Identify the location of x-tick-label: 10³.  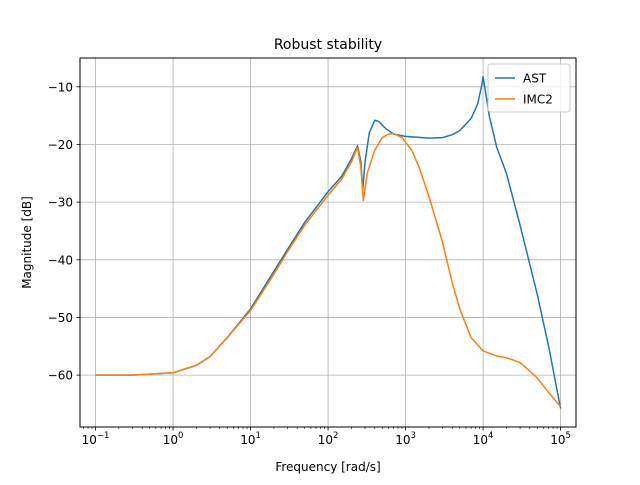
(405, 439).